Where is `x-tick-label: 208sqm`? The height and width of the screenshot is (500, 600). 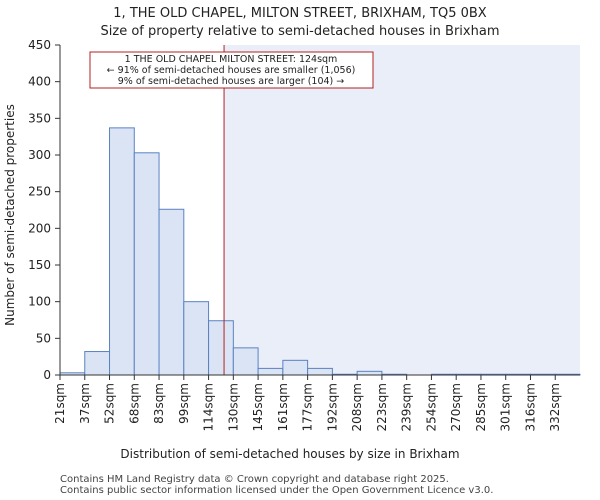
x-tick-label: 208sqm is located at coordinates (357, 407).